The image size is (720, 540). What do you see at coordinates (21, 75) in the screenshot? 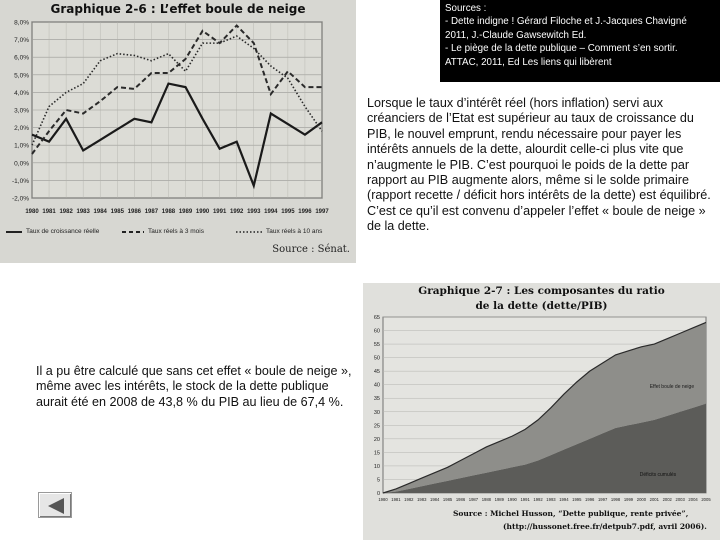
I see `y-tick-label: 5,0%` at bounding box center [21, 75].